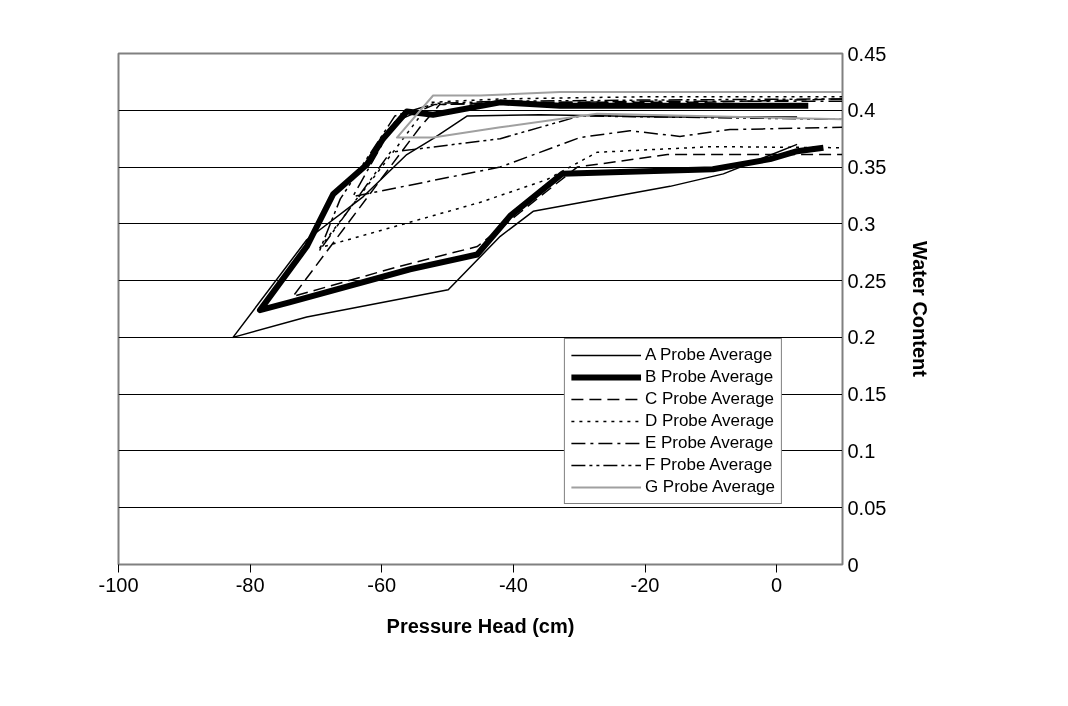 This screenshot has height=706, width=1068. I want to click on y-axis-title: Water Content, so click(920, 309).